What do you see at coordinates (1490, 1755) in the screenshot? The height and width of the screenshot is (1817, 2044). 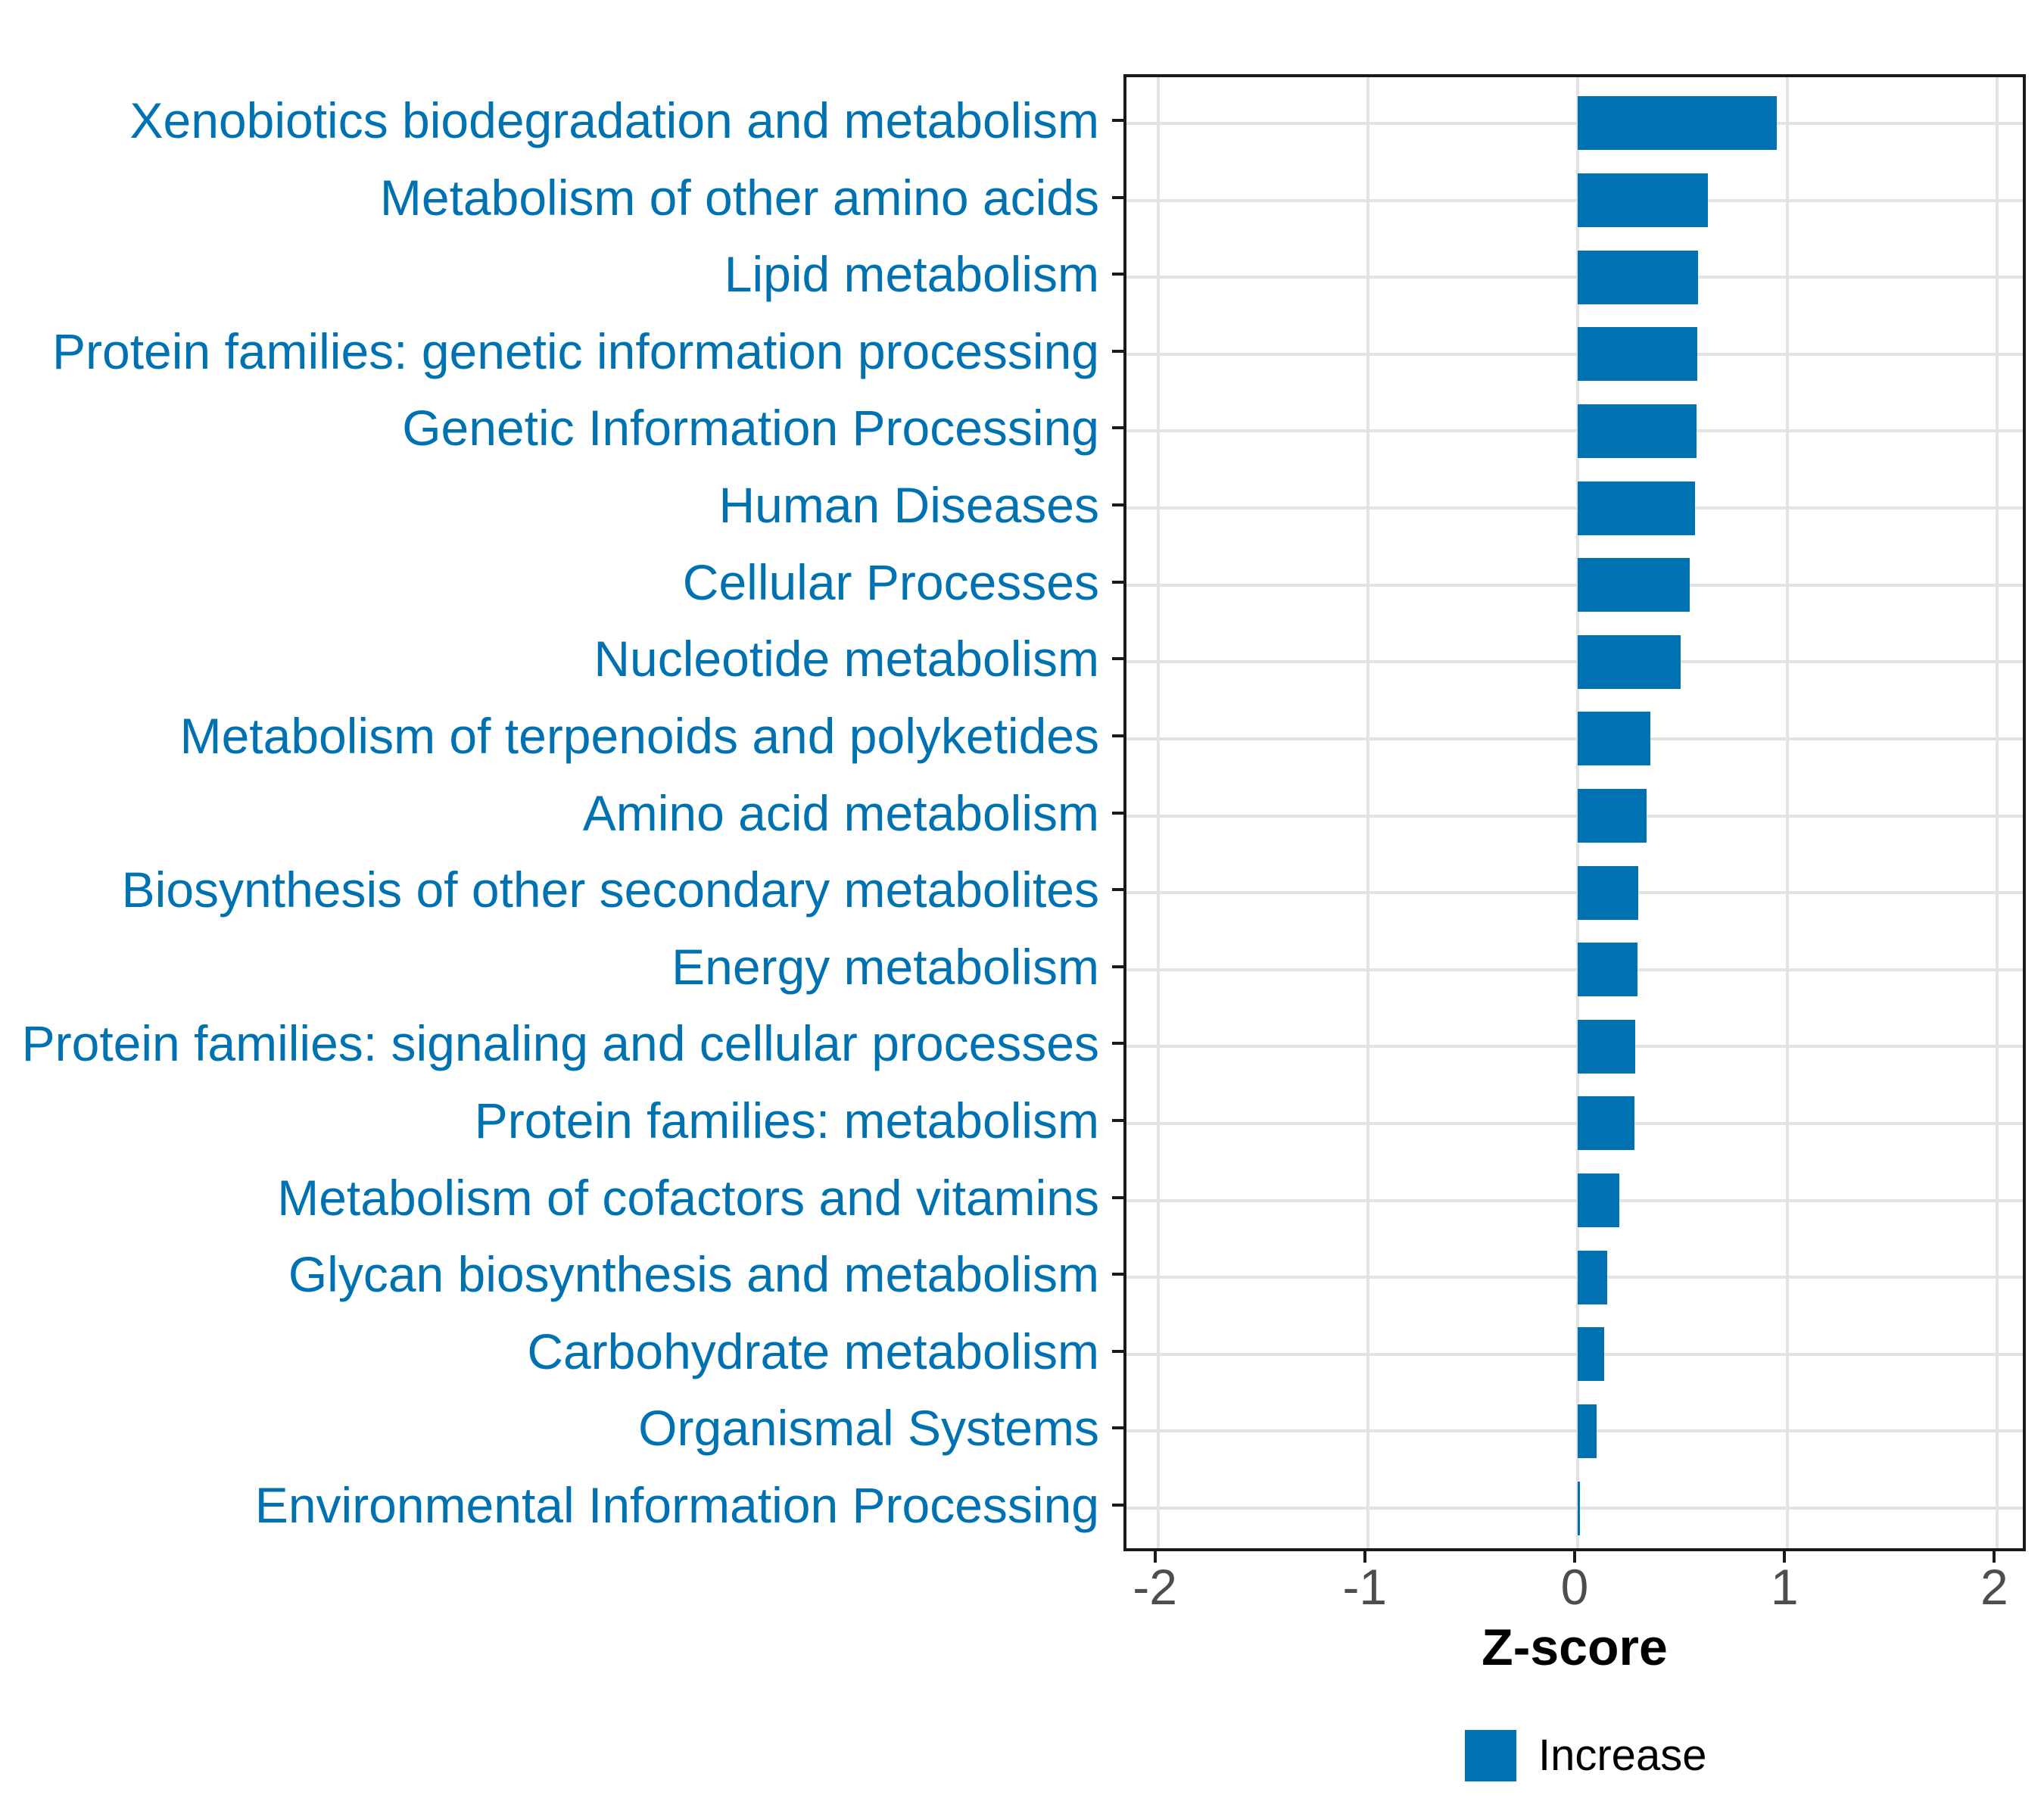 I see `legend-swatch-increase` at bounding box center [1490, 1755].